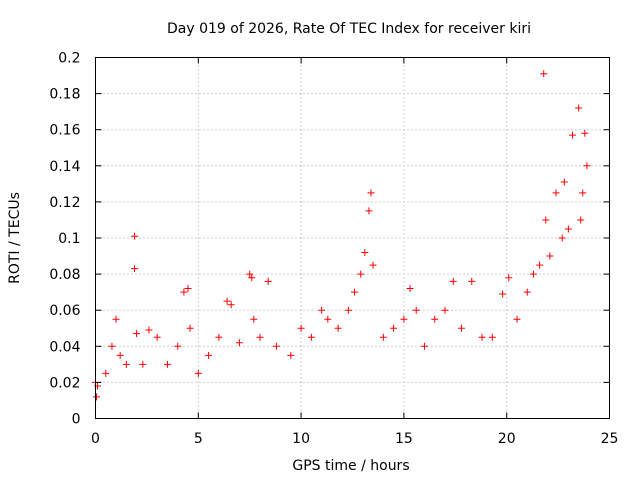  I want to click on x-tick-label: 10, so click(301, 439).